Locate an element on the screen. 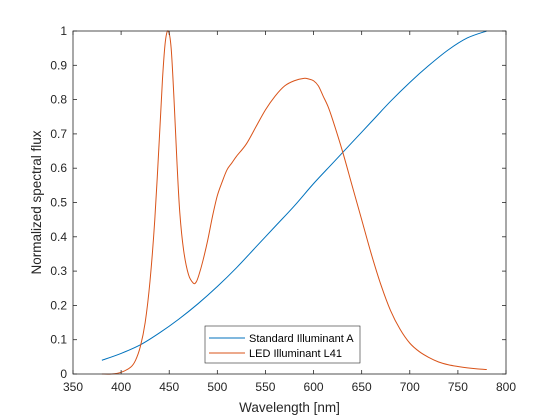  x-tick-label: 750 is located at coordinates (458, 387).